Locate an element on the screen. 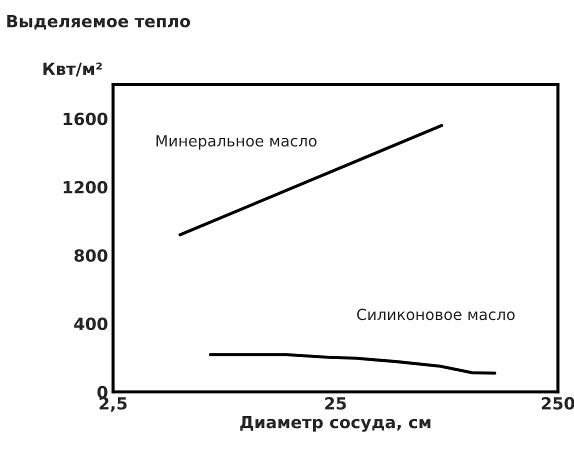  x-tick-label: 2,5 is located at coordinates (113, 404).